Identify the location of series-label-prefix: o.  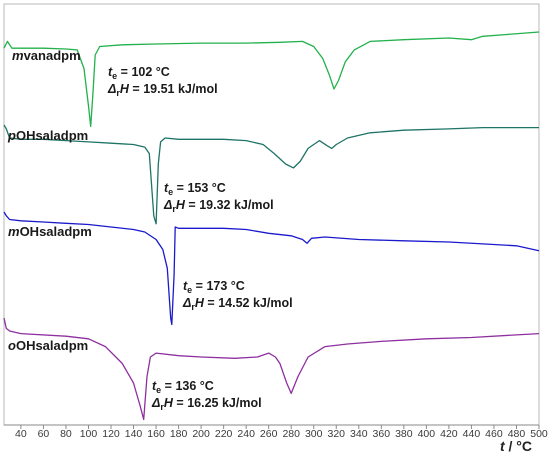
(12, 345).